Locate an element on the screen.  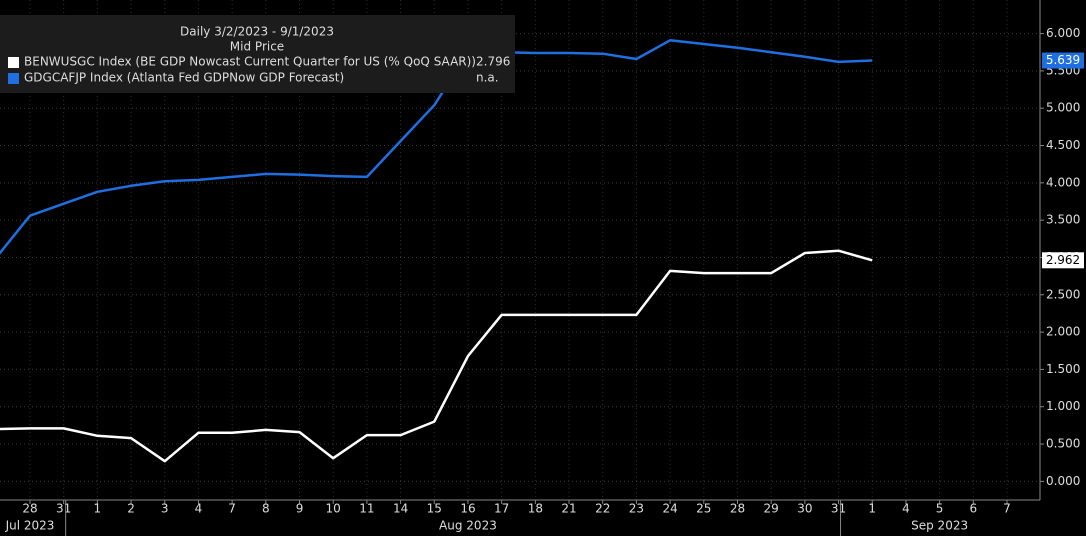
x-tick-label: 22 is located at coordinates (602, 509).